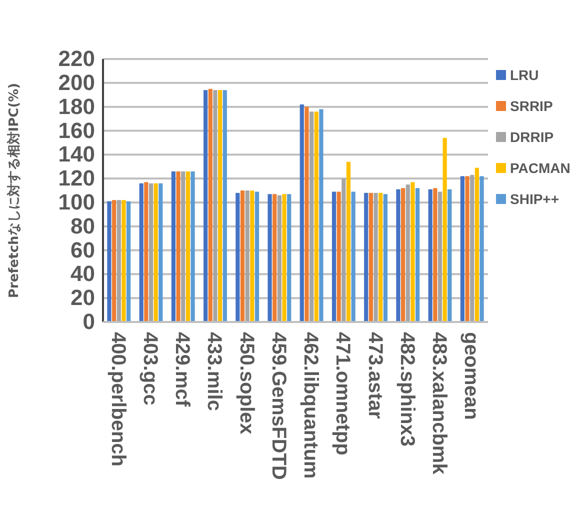 The image size is (584, 505). What do you see at coordinates (76, 154) in the screenshot?
I see `y-tick-label: 140` at bounding box center [76, 154].